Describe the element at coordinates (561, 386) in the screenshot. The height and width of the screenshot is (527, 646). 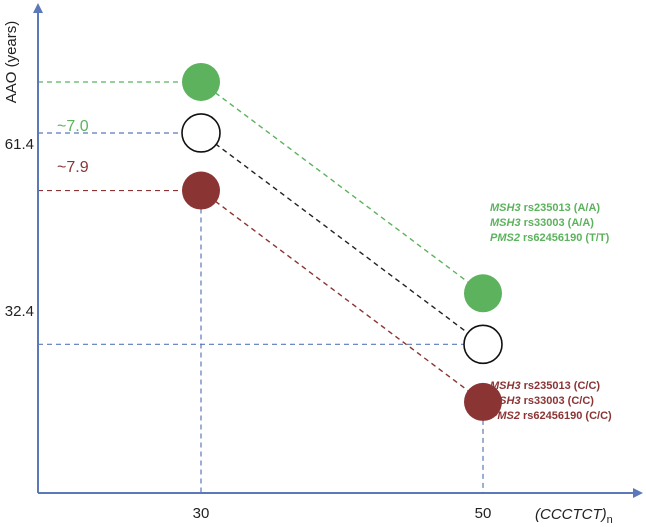
I see `variant-text: rs235013 (C/C)` at that location.